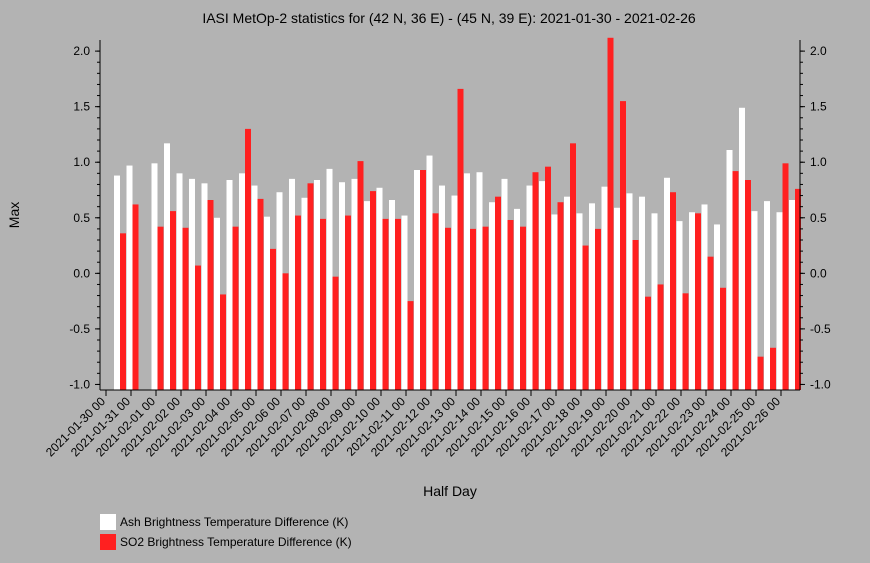 The image size is (870, 563). I want to click on y-tick-label-right: -0.5, so click(820, 329).